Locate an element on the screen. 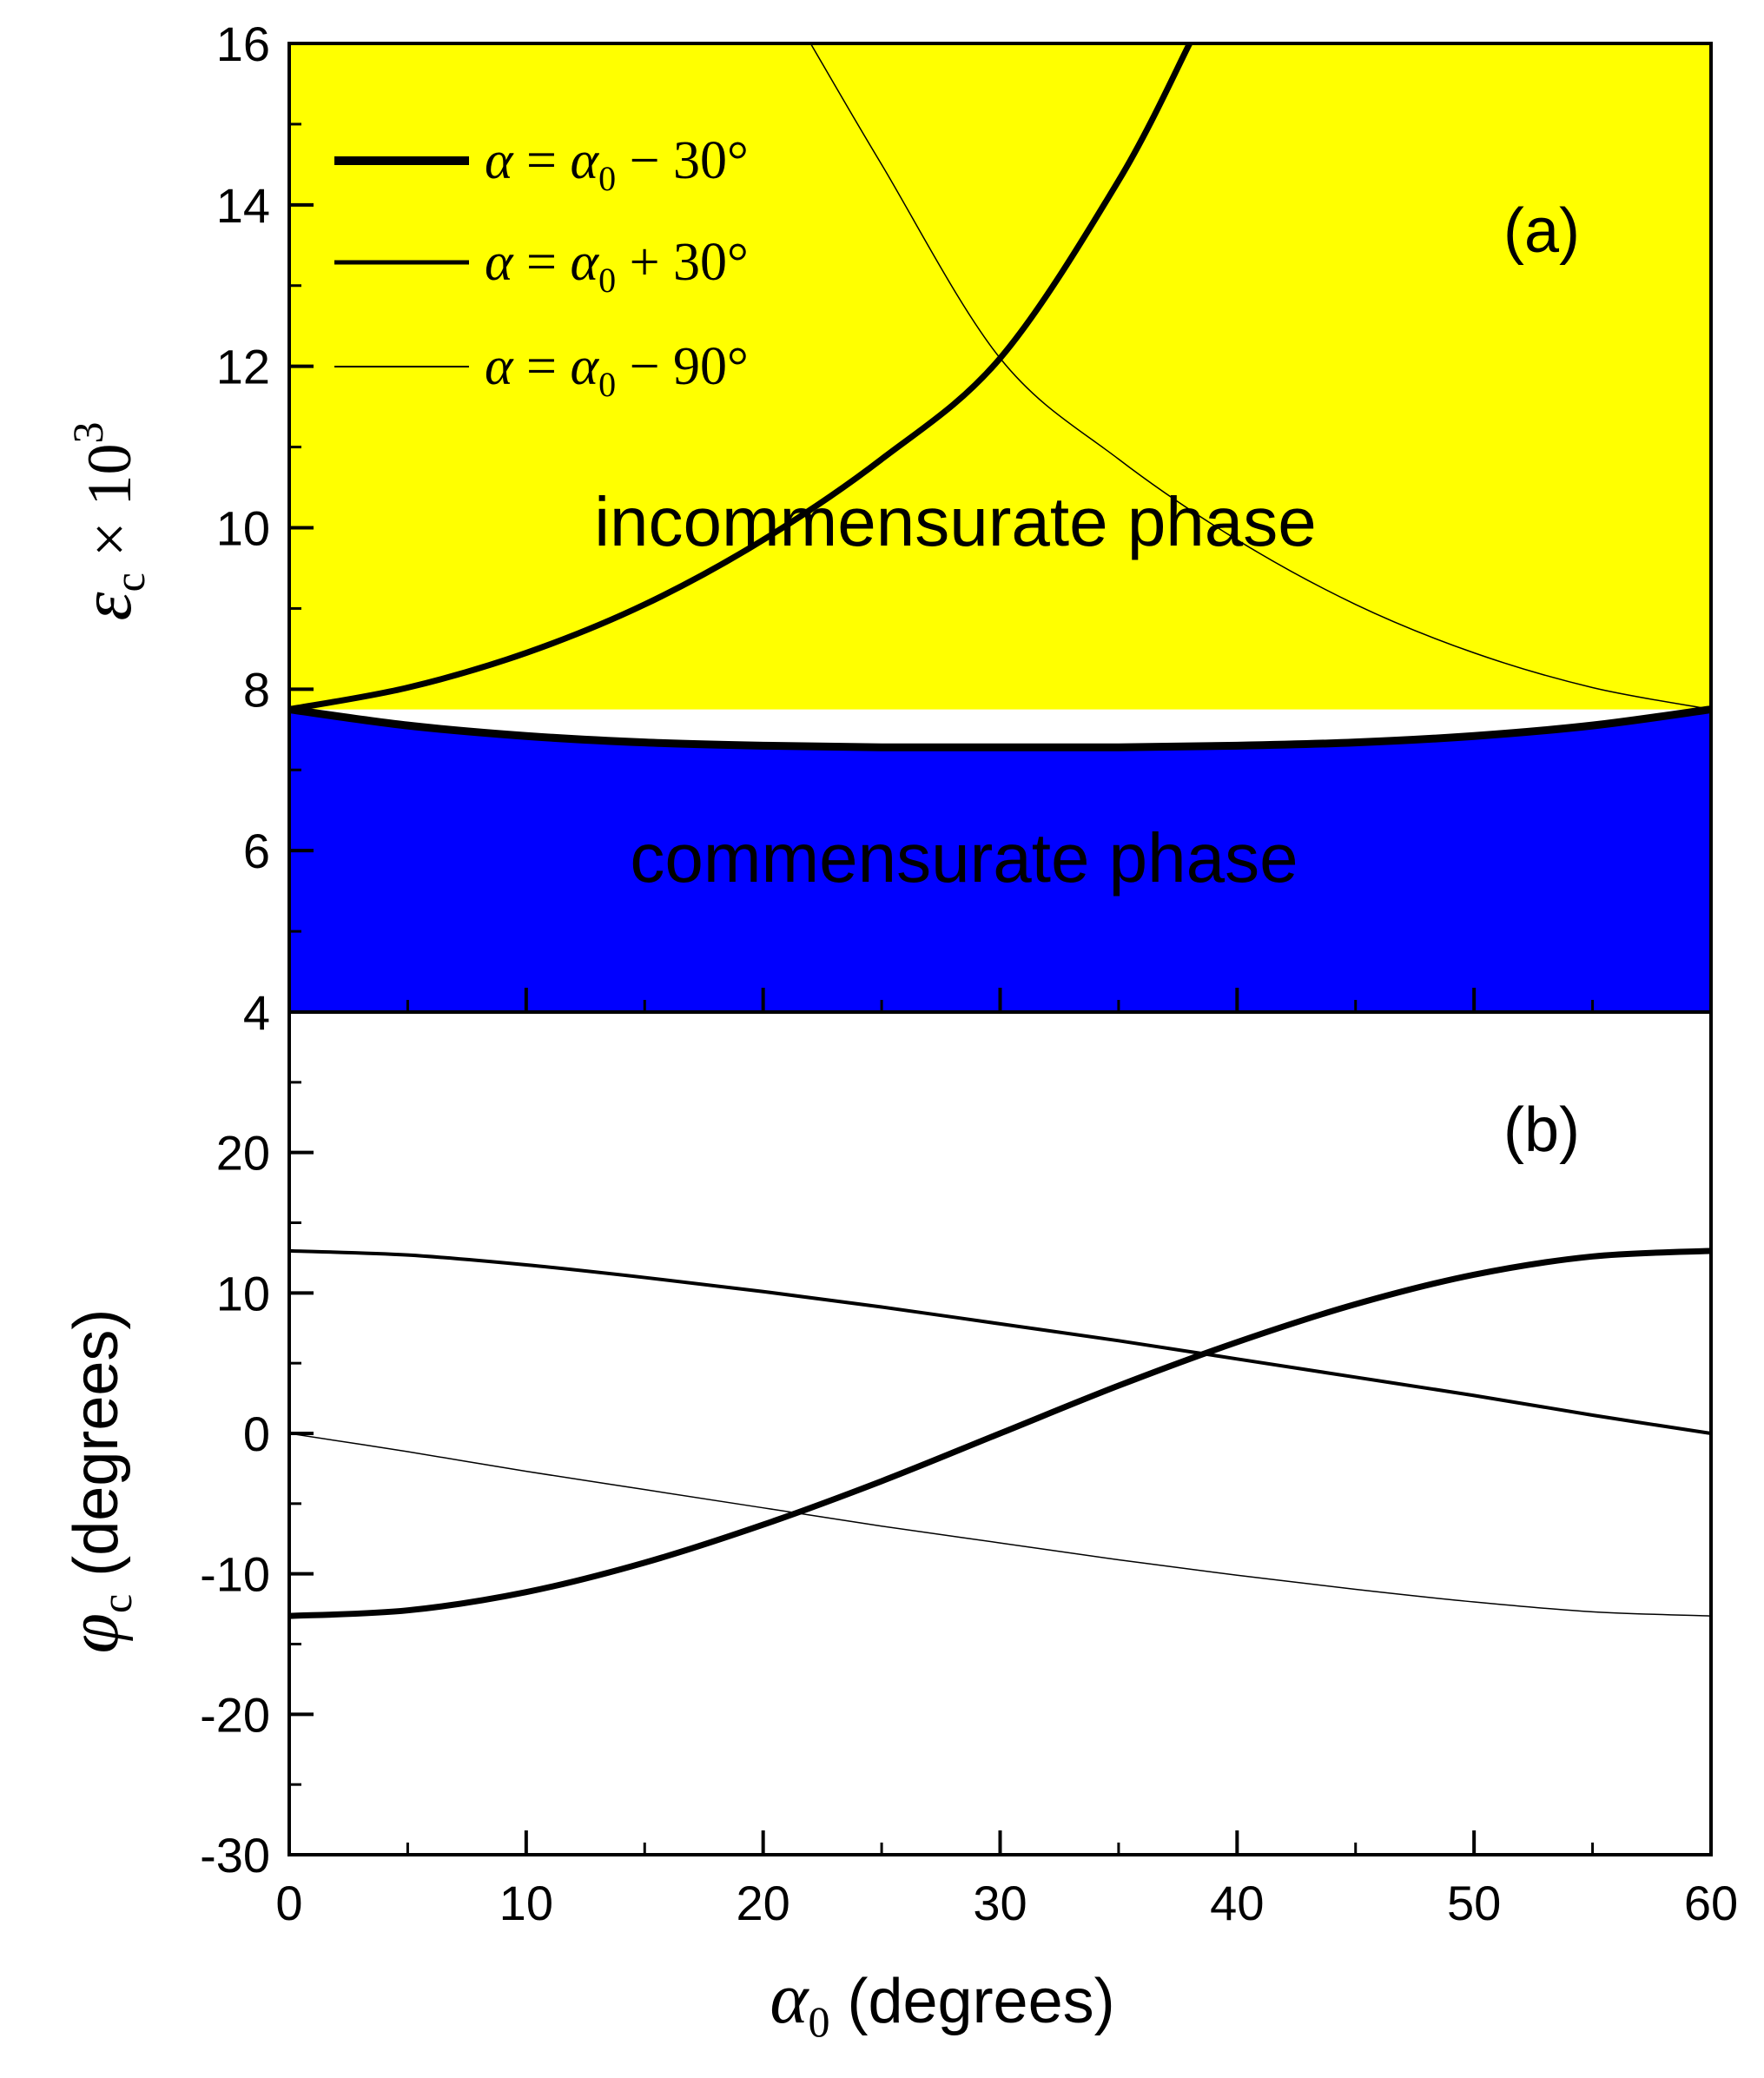  y-tick-label-a: 12 is located at coordinates (243, 367).